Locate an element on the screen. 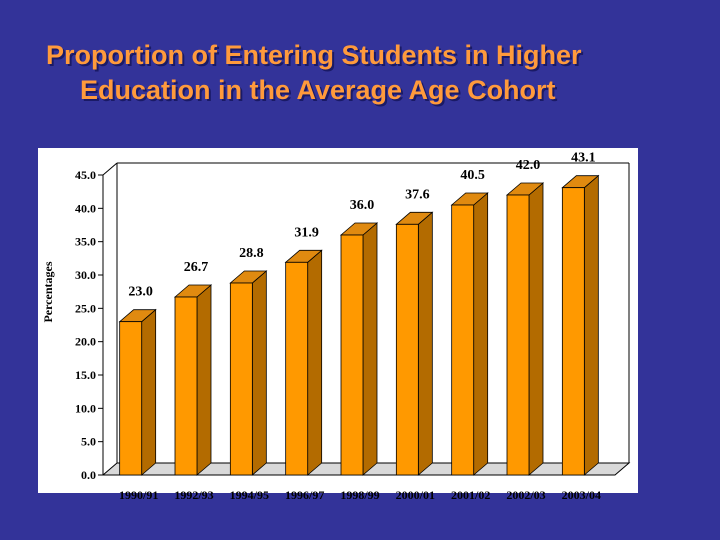 Image resolution: width=720 pixels, height=540 pixels. x-tick-label: 1992/93 is located at coordinates (193, 495).